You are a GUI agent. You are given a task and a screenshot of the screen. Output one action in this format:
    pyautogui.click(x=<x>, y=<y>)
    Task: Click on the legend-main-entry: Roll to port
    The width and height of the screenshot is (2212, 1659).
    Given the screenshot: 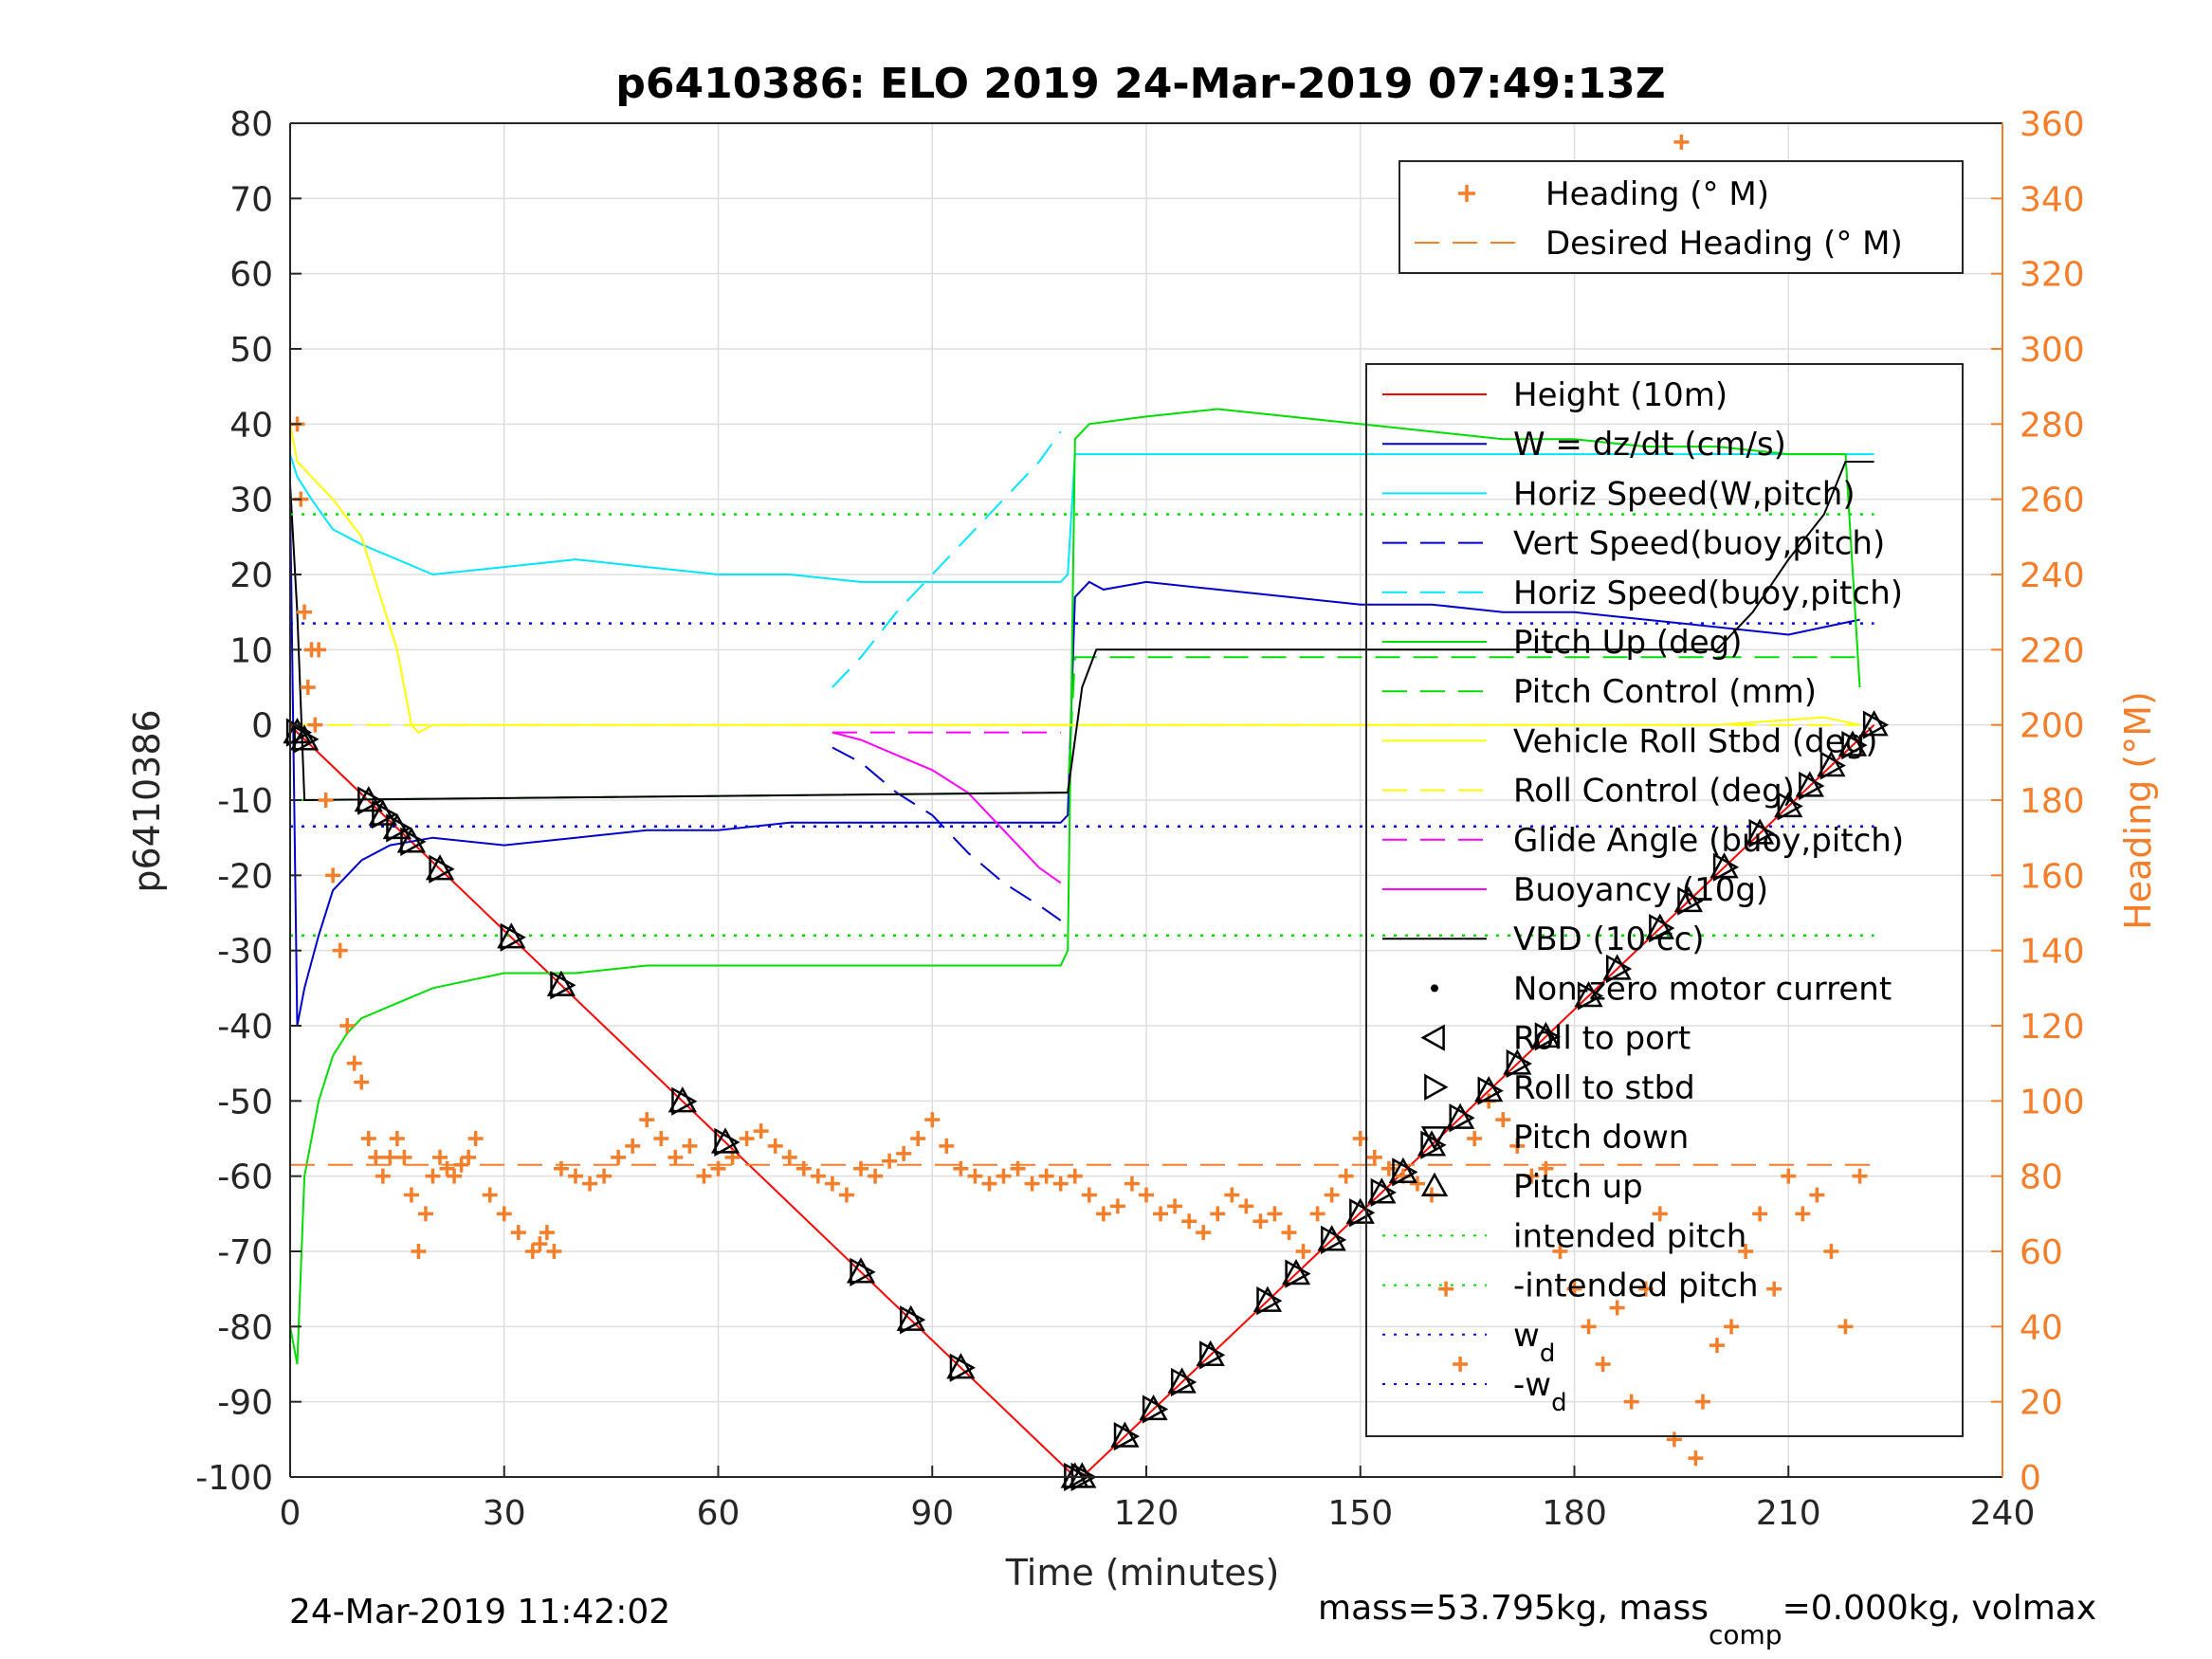 What is the action you would take?
    pyautogui.click(x=1602, y=1039)
    